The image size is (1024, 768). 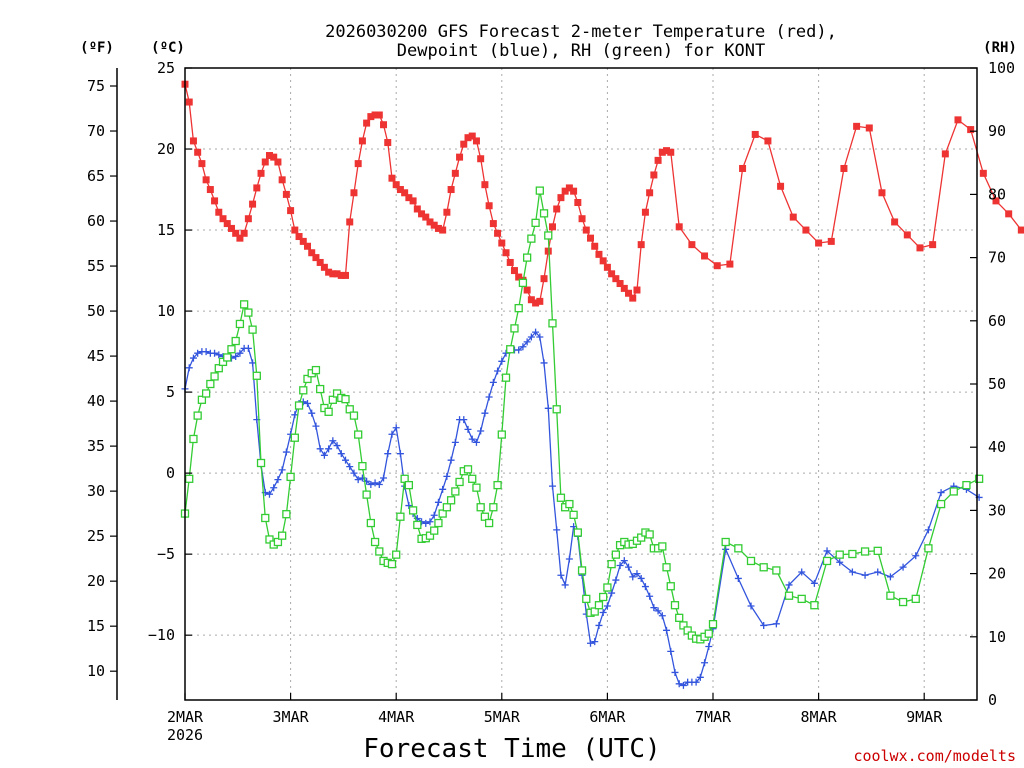 What do you see at coordinates (96, 491) in the screenshot?
I see `fahrenheit-tick-label: 30` at bounding box center [96, 491].